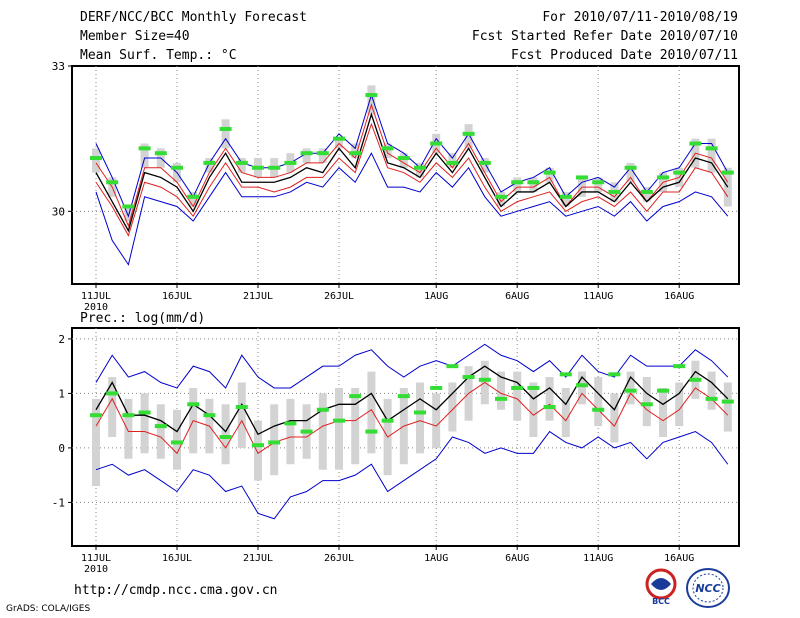 The image size is (800, 618). I want to click on y-tick-label: 30, so click(58, 211).